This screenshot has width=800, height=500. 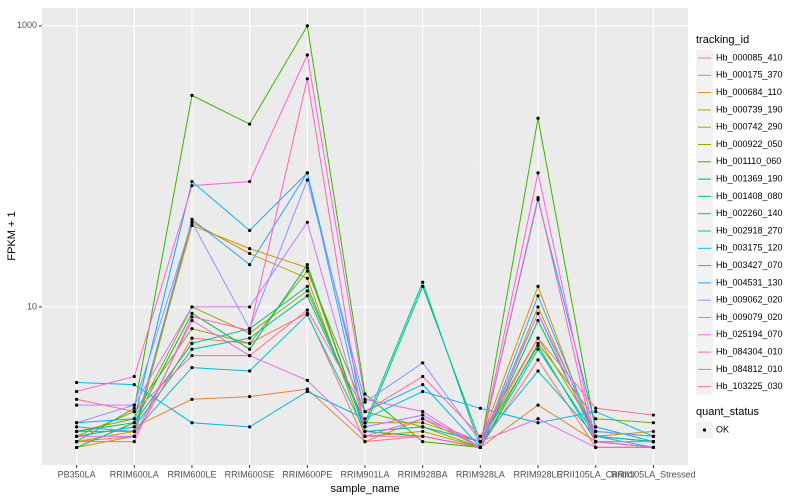 I want to click on legend-label: Hb_002918_270, so click(x=749, y=230).